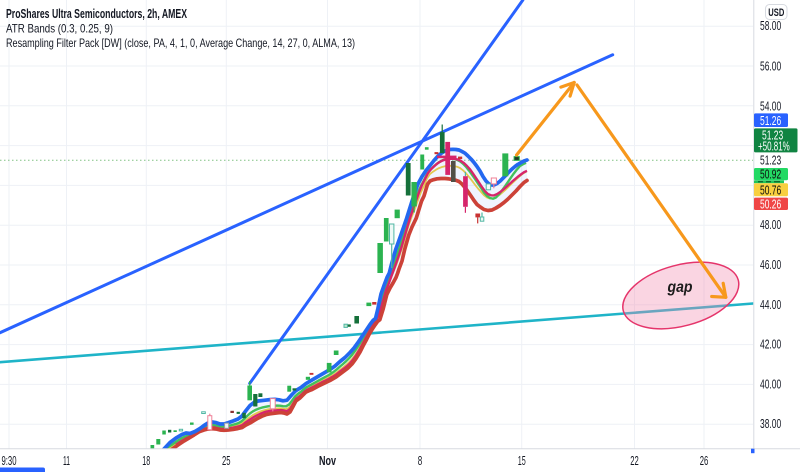 This screenshot has width=800, height=472. I want to click on svg-text: 48.00, so click(770, 224).